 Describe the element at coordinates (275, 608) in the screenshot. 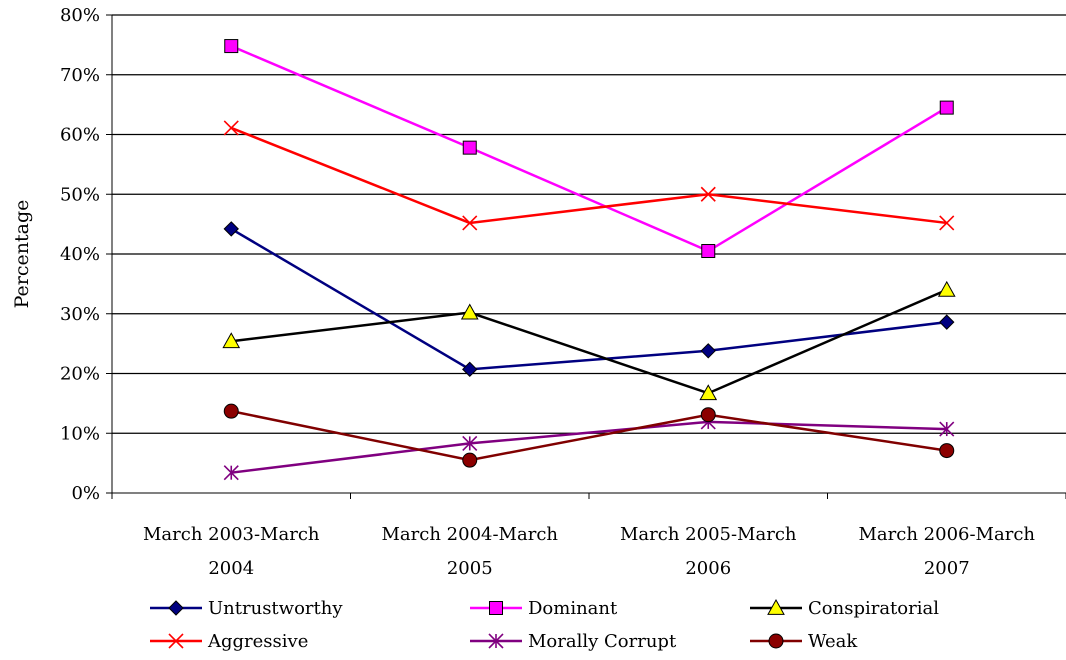

I see `legend-label: Untrustworthy` at that location.